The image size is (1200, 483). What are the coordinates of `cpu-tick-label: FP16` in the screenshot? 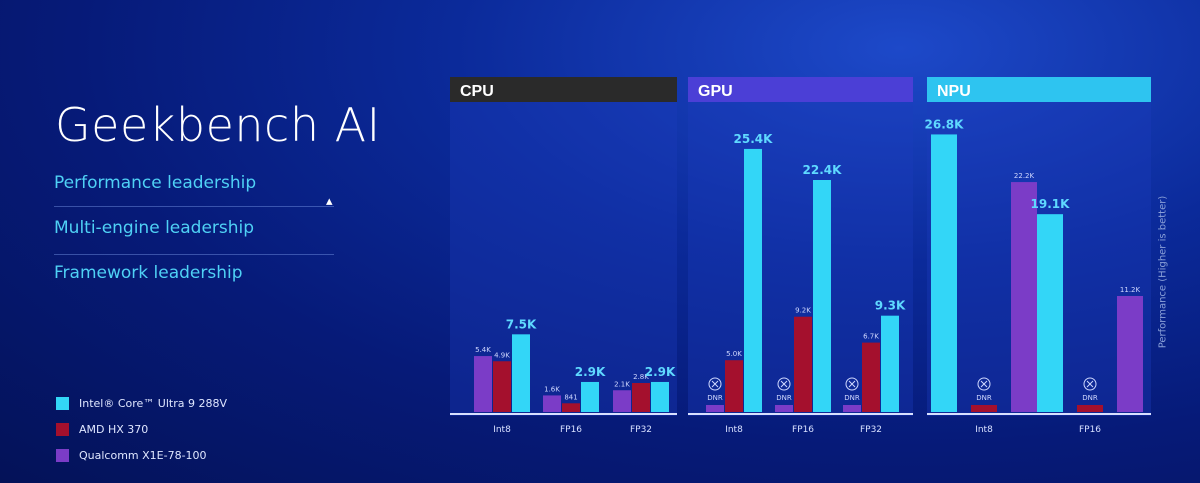 It's located at (571, 430).